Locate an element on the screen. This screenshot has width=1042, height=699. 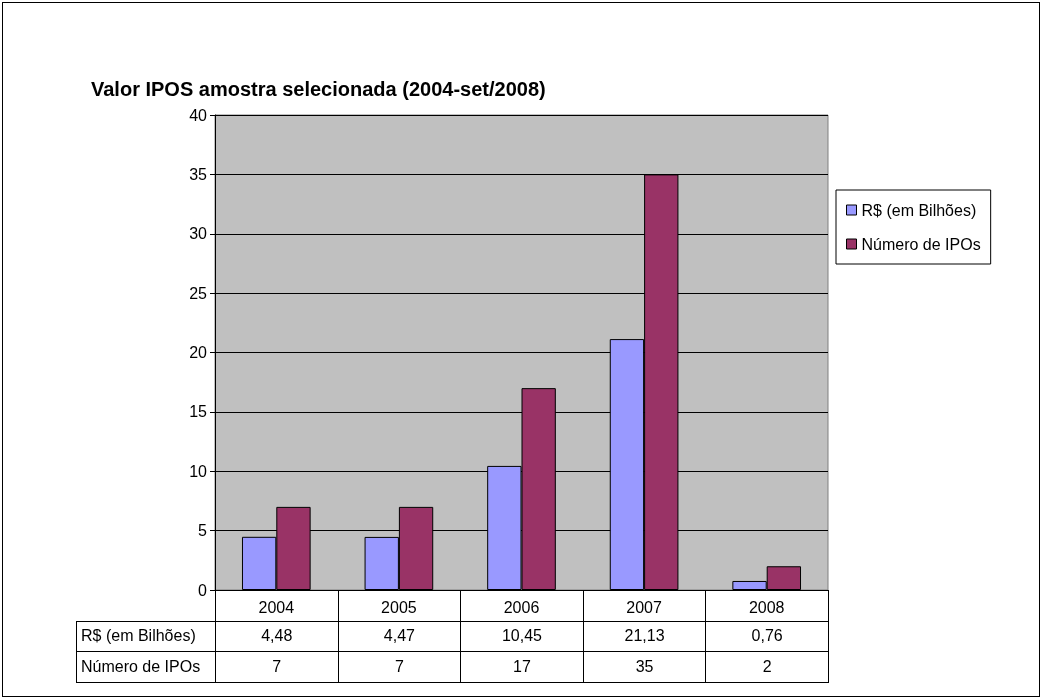
y-tick-label: 20 is located at coordinates (198, 352).